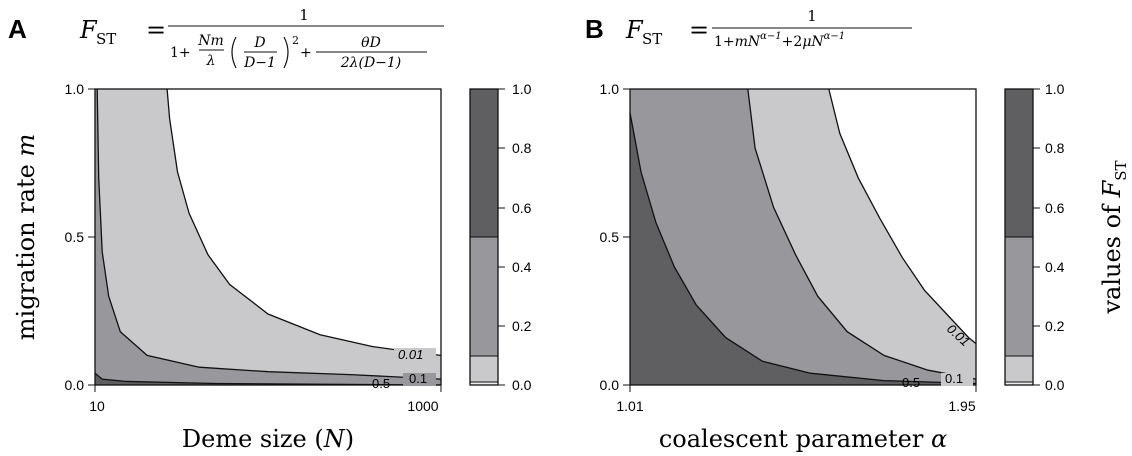 This screenshot has width=1132, height=456. Describe the element at coordinates (1055, 89) in the screenshot. I see `cb-b-tick-label-1: 1.0` at that location.